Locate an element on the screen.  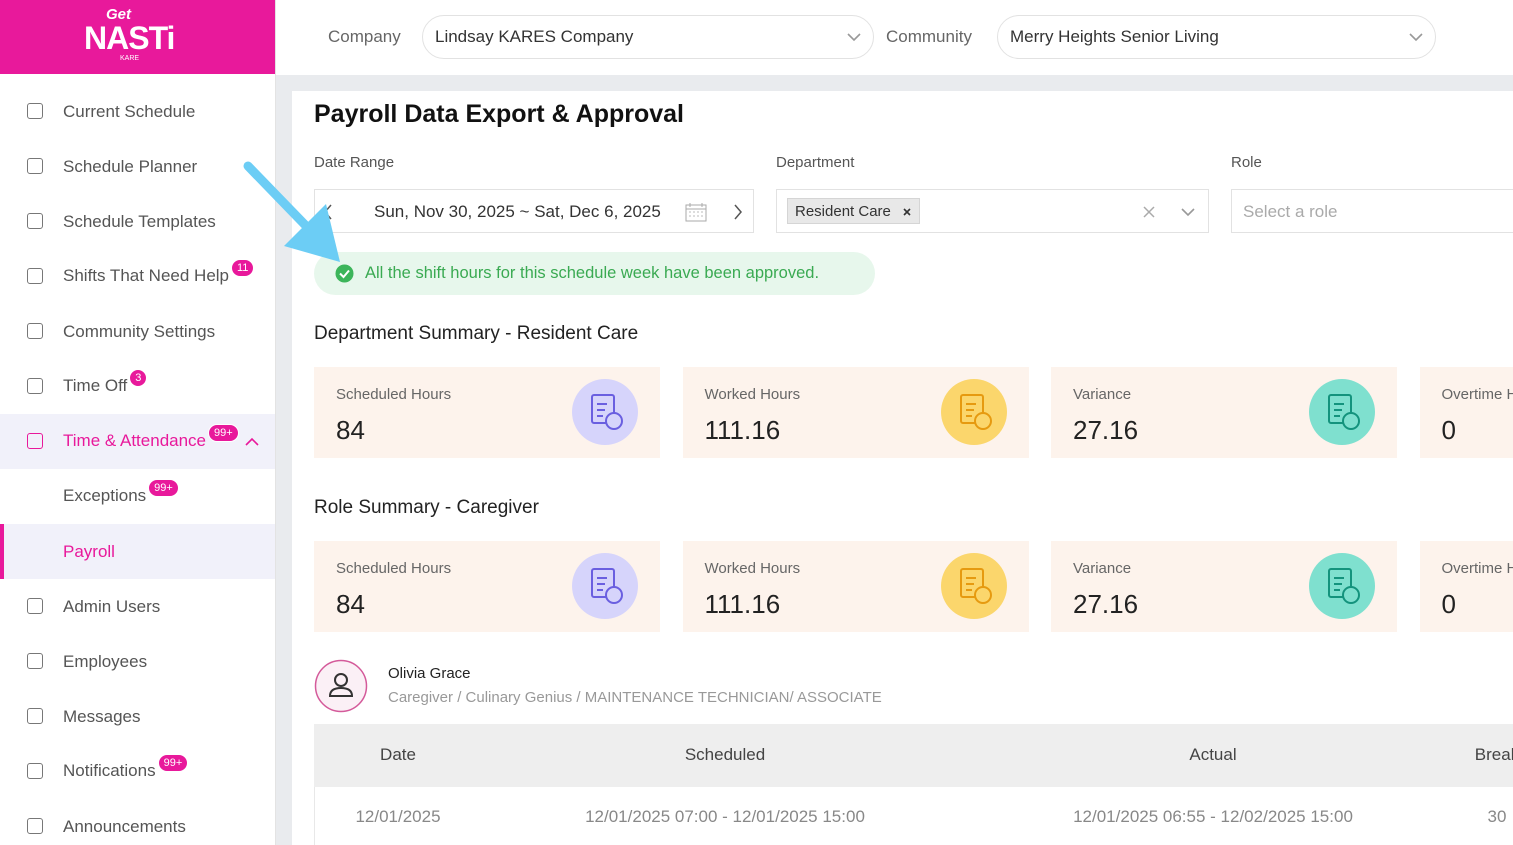
department-tag: Resident Care is located at coordinates (853, 211).